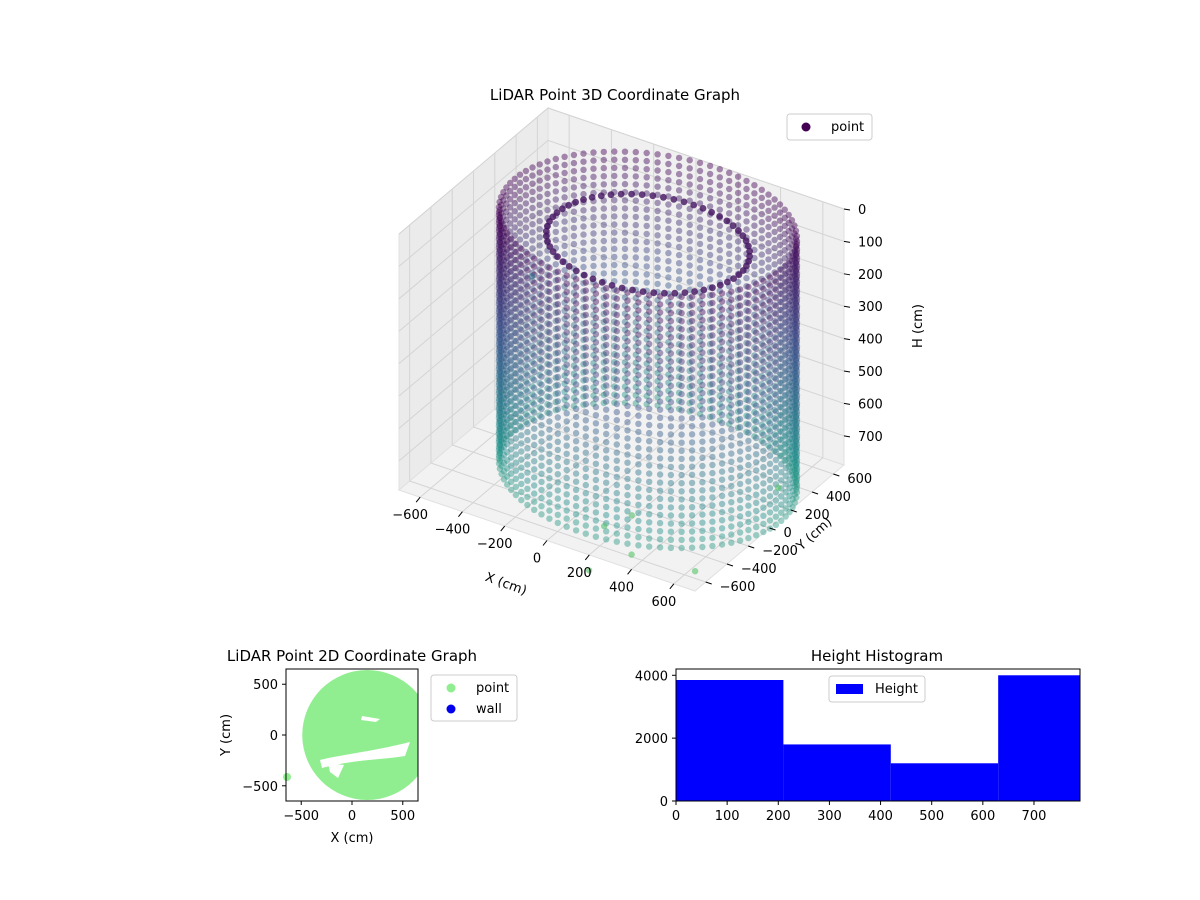 The width and height of the screenshot is (1200, 900). I want to click on z-tick-label: 500, so click(870, 372).